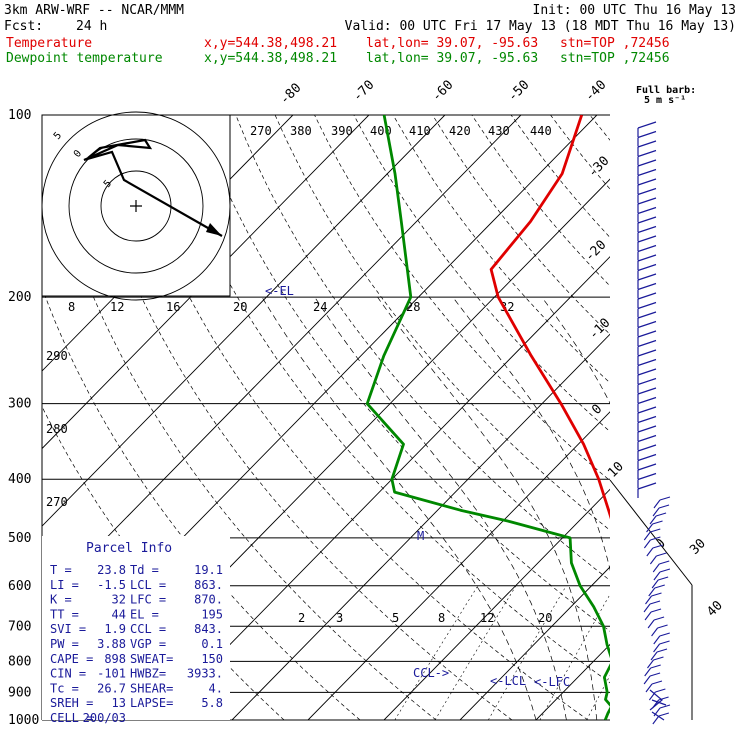 The image size is (740, 740). What do you see at coordinates (205, 674) in the screenshot?
I see `parcel-info-value: 3933.` at bounding box center [205, 674].